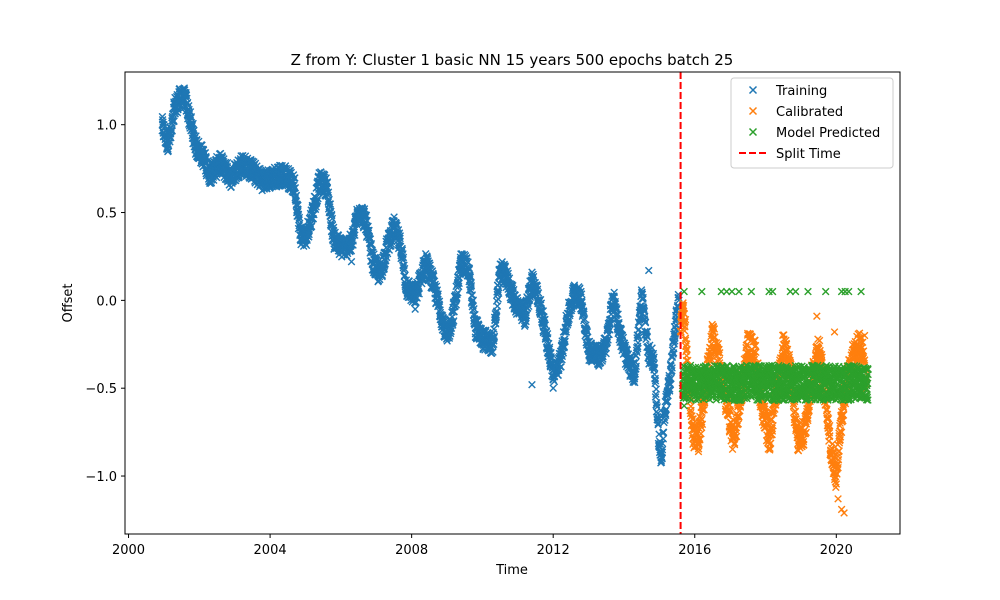 The height and width of the screenshot is (600, 1000). Describe the element at coordinates (808, 154) in the screenshot. I see `legend-label: Split Time` at that location.